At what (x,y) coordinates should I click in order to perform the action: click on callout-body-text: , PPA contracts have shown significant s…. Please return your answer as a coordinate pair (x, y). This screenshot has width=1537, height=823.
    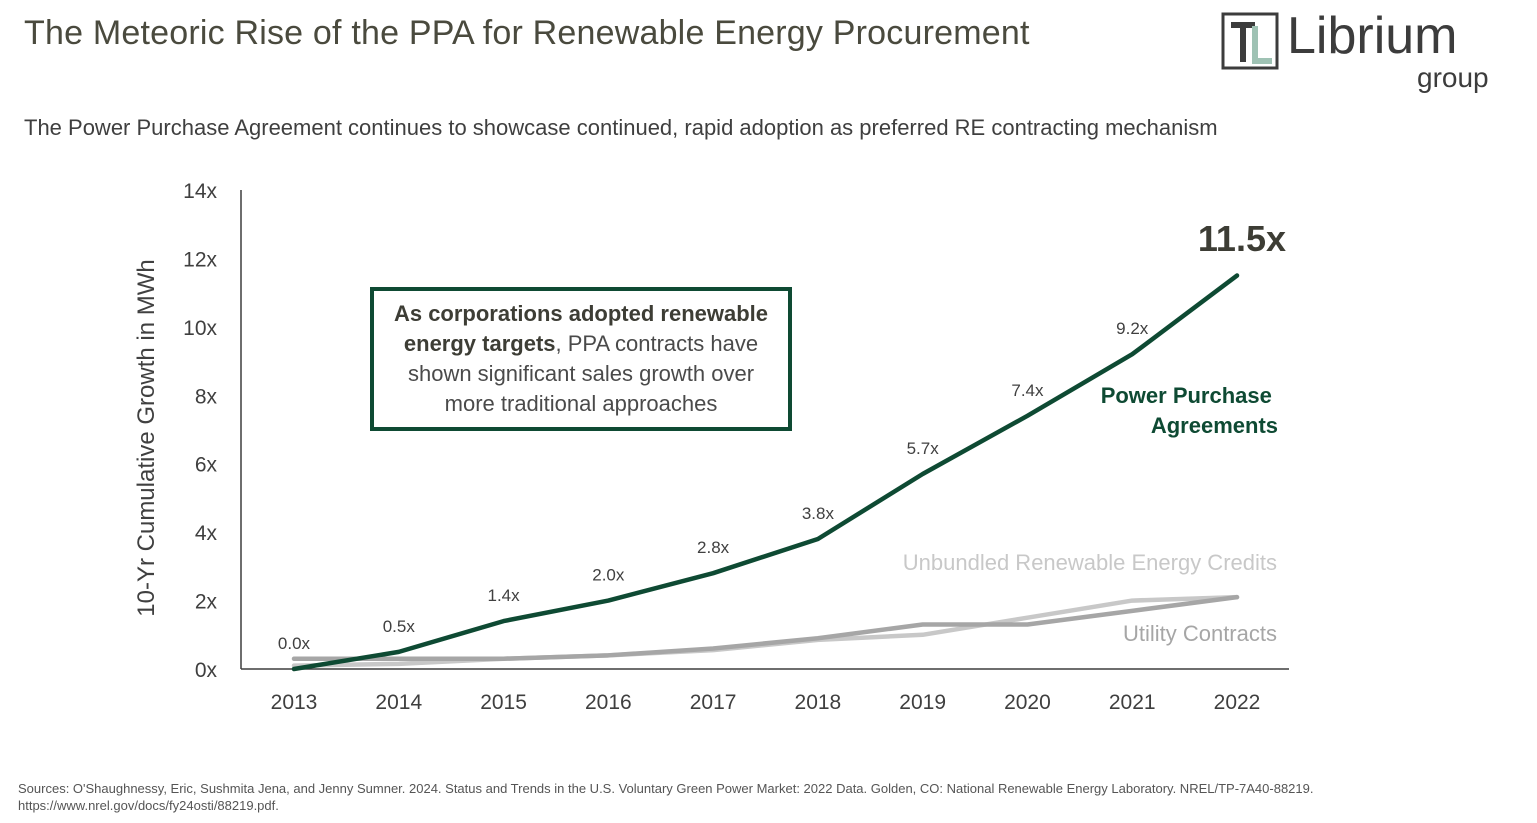
    Looking at the image, I should click on (583, 373).